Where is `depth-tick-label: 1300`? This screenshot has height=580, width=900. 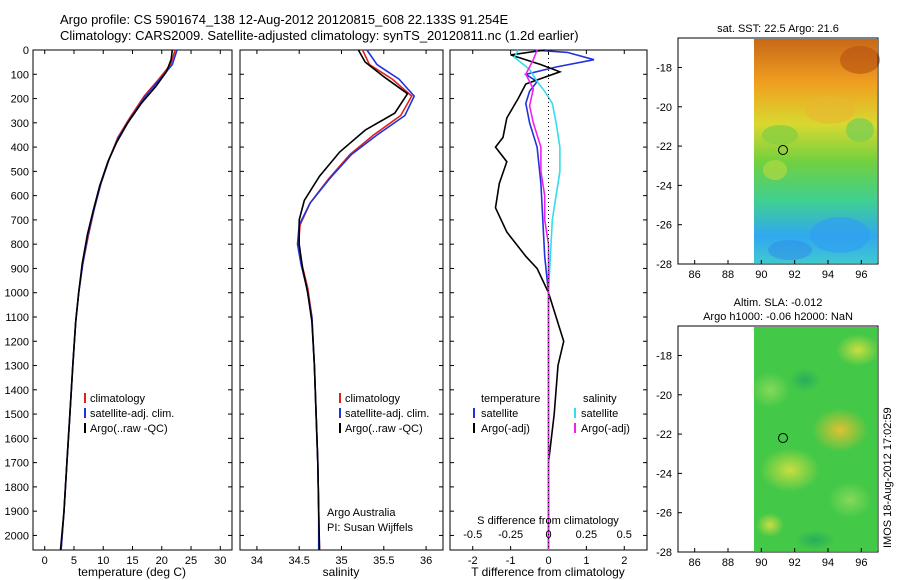 depth-tick-label: 1300 is located at coordinates (17, 367).